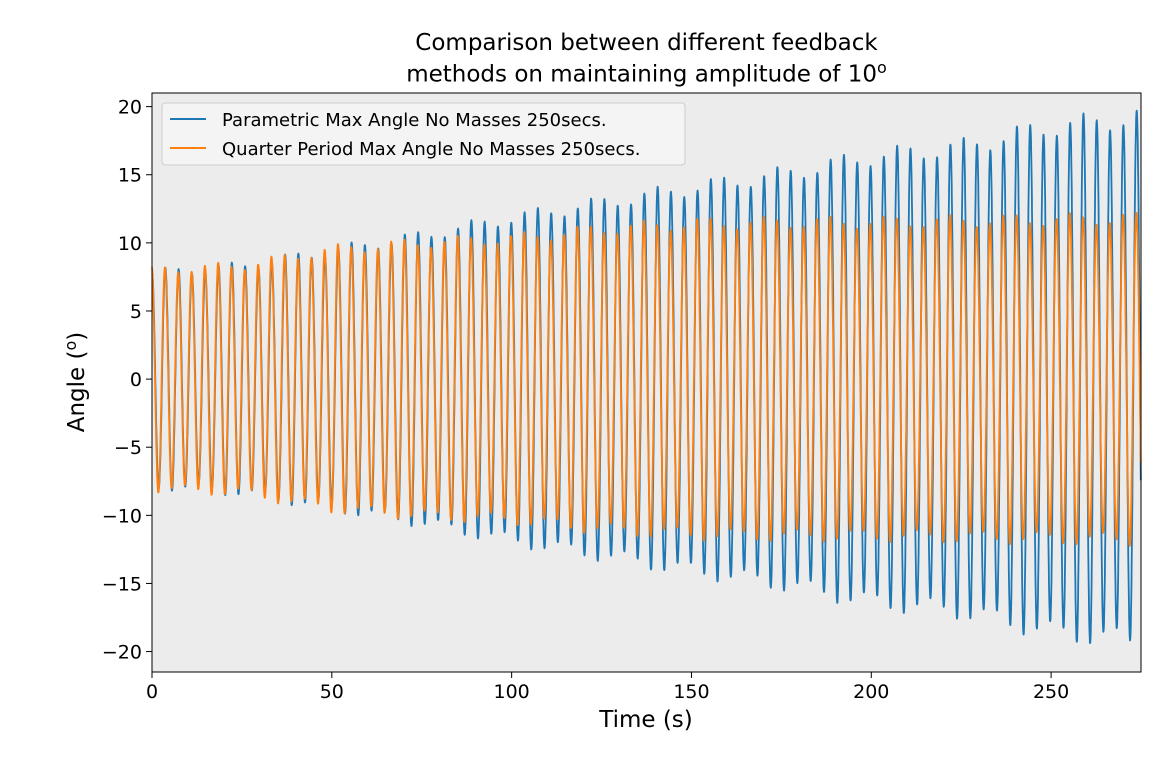  Describe the element at coordinates (881, 67) in the screenshot. I see `chart-title-superscript: o` at that location.